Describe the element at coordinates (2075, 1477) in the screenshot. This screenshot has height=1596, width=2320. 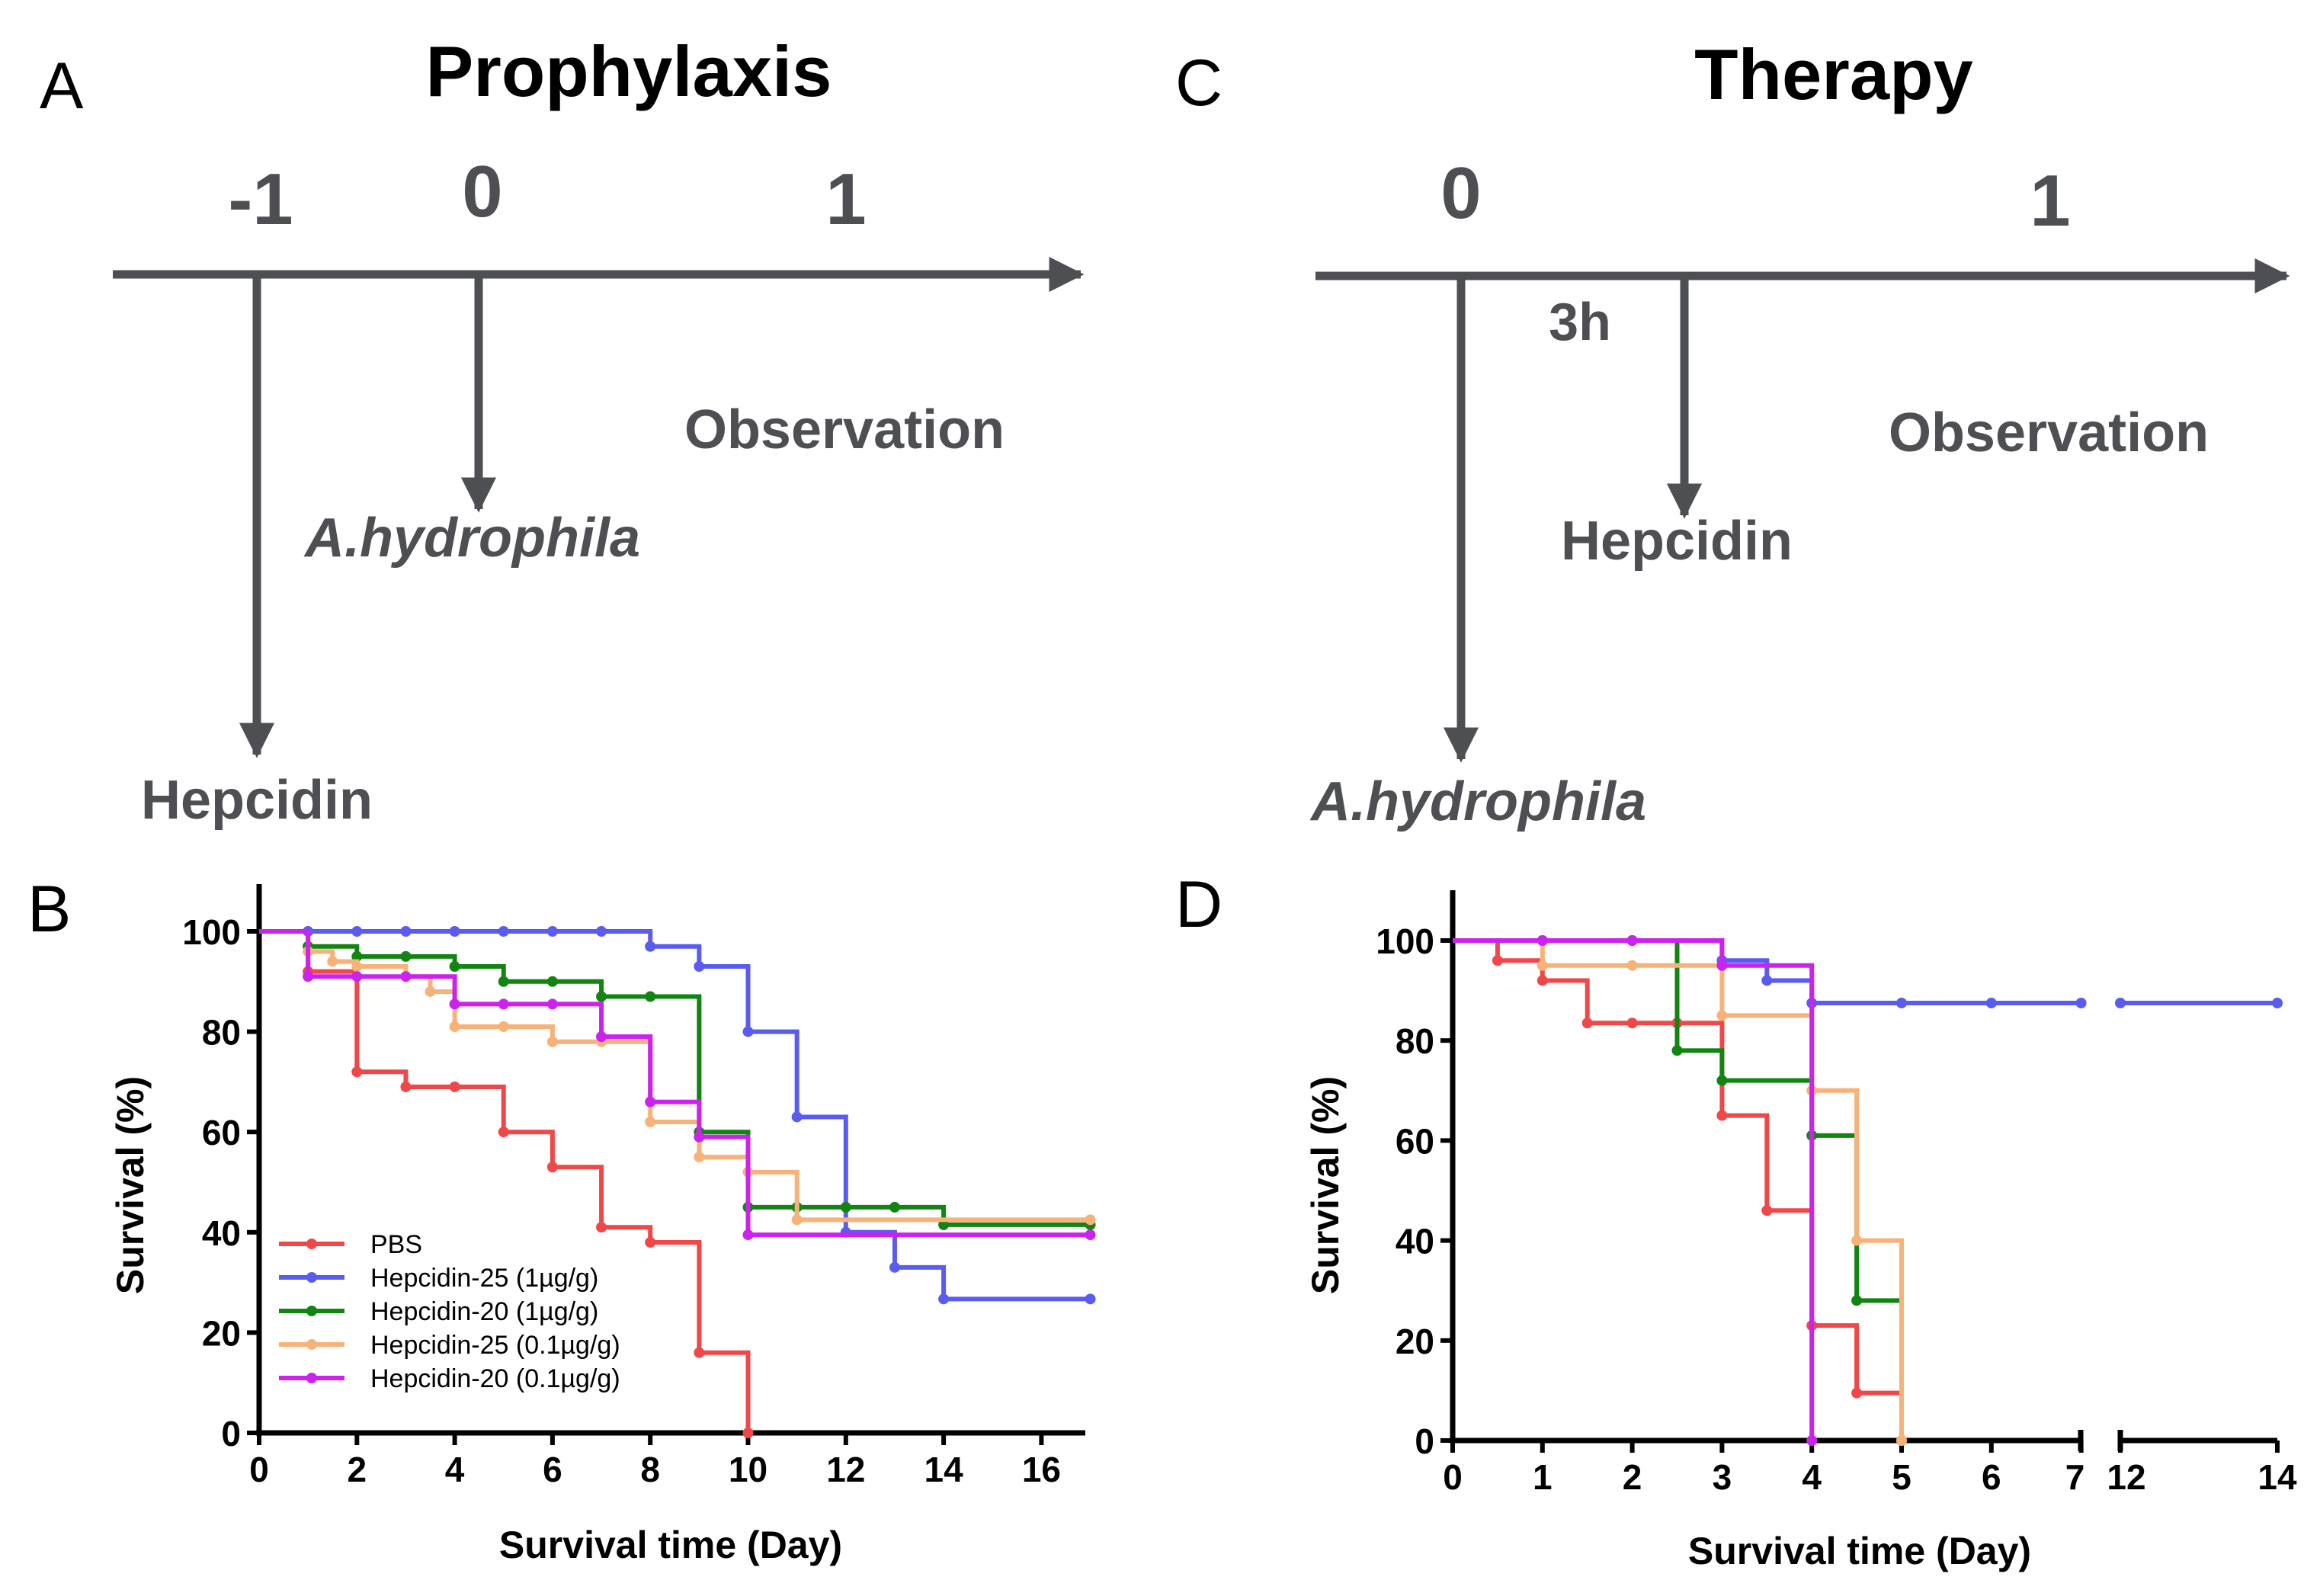
I see `x-tick-label: 7` at that location.